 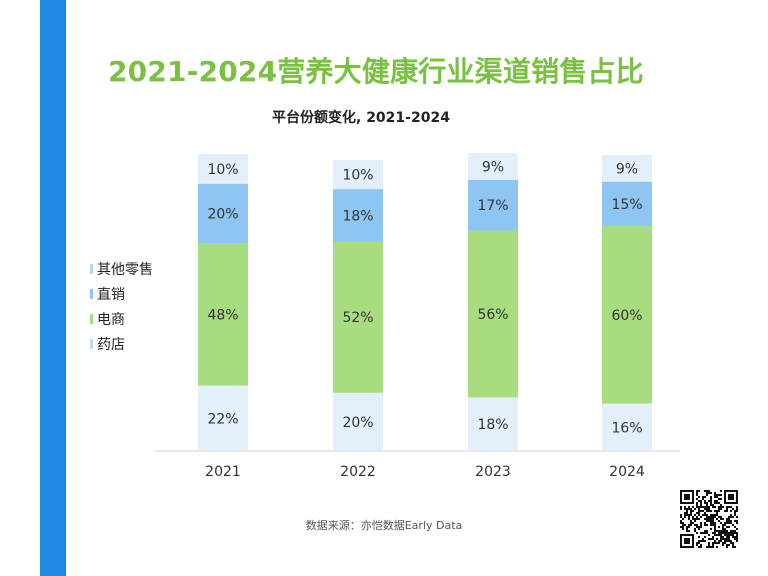 I want to click on data-label: 60%, so click(x=626, y=316).